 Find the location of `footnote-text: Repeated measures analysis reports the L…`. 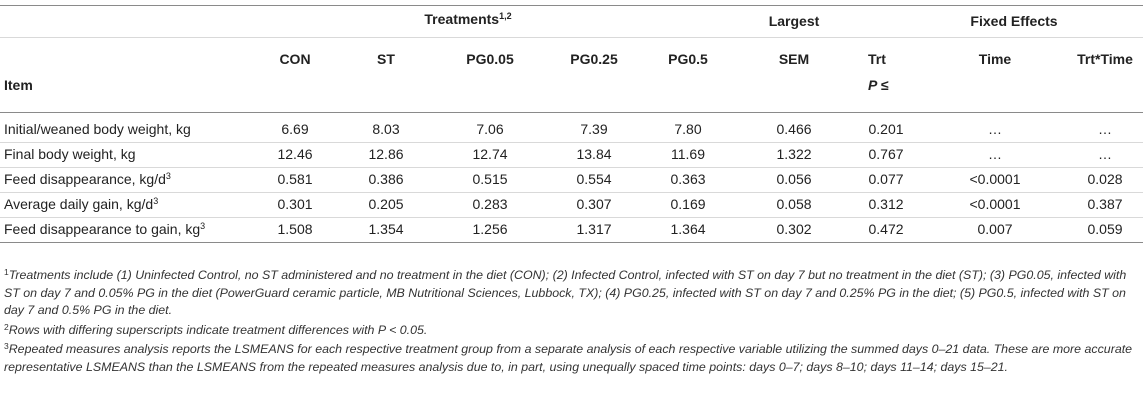

footnote-text: Repeated measures analysis reports the L… is located at coordinates (568, 358).